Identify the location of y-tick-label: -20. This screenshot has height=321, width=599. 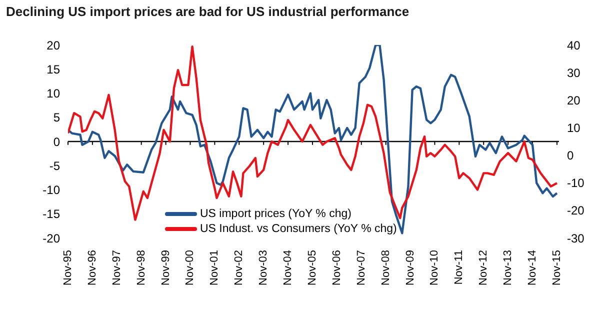
(51, 238).